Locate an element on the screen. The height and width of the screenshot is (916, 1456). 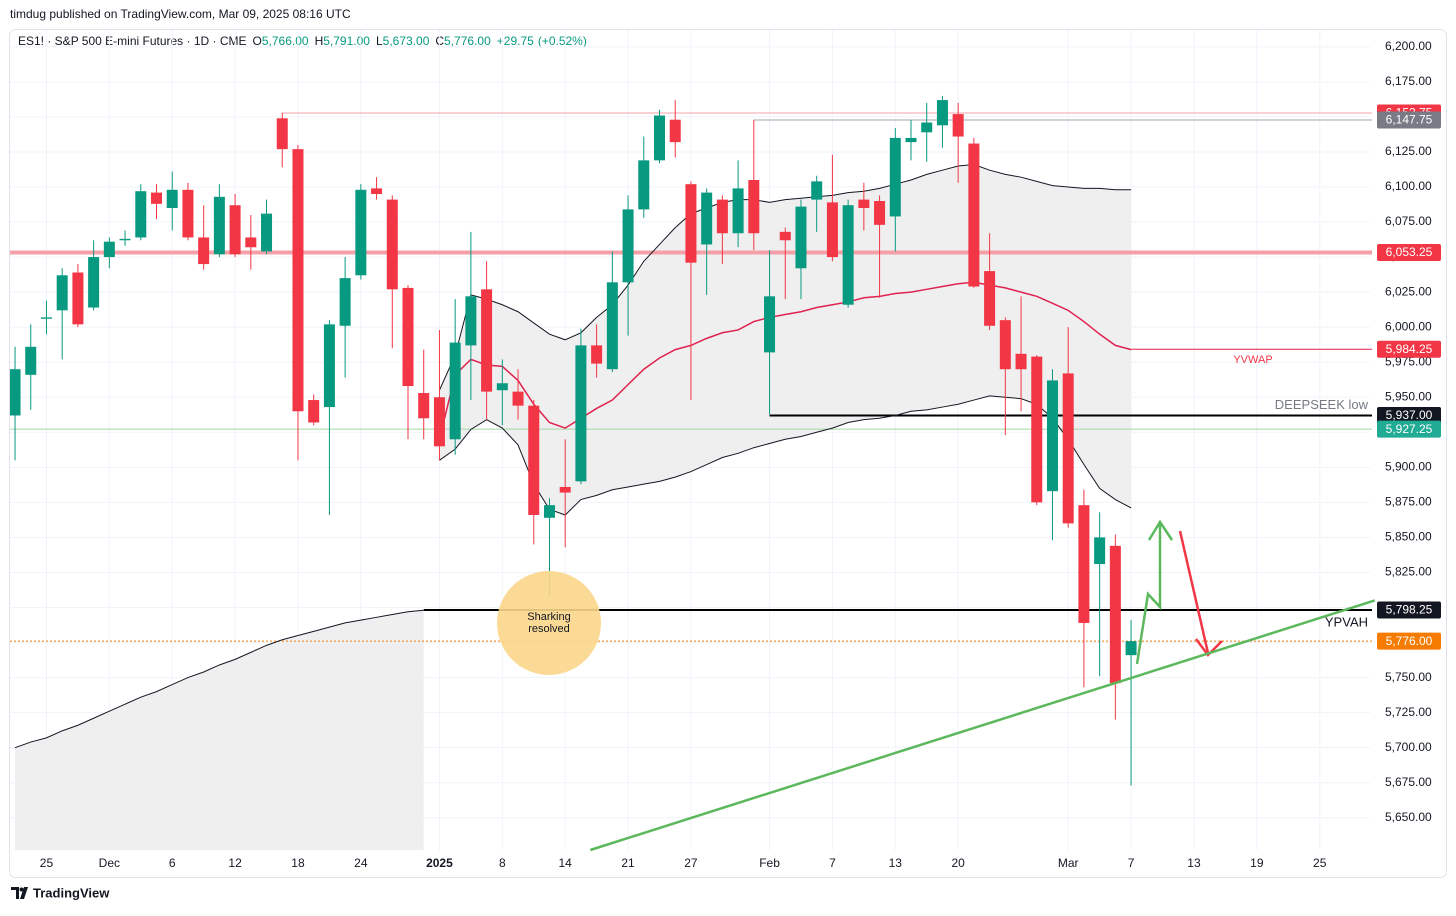
x-tick-label: 14 is located at coordinates (566, 863).